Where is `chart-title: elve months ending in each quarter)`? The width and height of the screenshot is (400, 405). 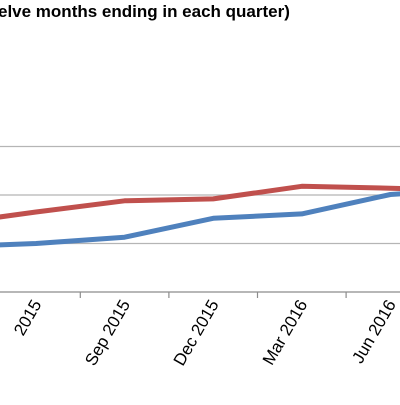 chart-title: elve months ending in each quarter) is located at coordinates (145, 11).